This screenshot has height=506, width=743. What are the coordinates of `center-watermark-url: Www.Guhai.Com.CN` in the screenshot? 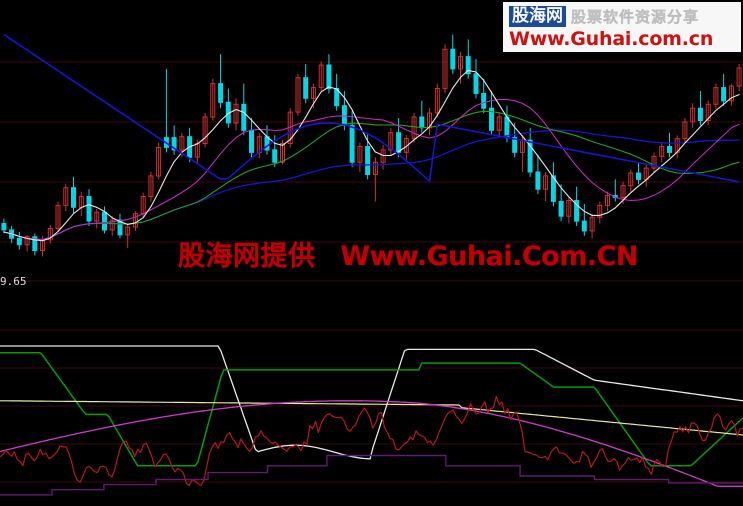 It's located at (489, 256).